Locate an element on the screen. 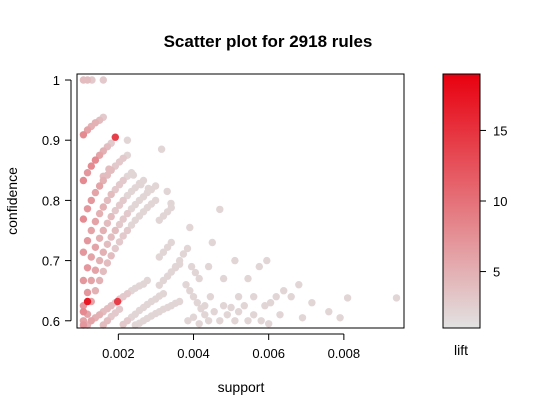 The image size is (538, 406). y-axis-label: confidence is located at coordinates (12, 201).